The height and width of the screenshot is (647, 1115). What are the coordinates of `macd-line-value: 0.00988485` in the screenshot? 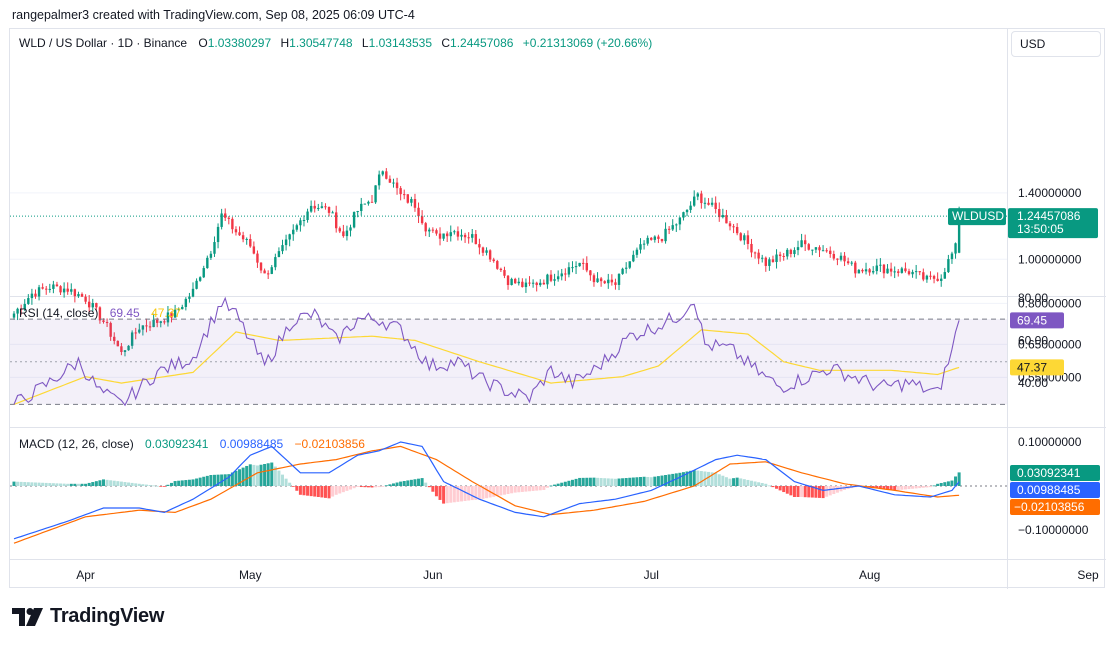 It's located at (251, 444).